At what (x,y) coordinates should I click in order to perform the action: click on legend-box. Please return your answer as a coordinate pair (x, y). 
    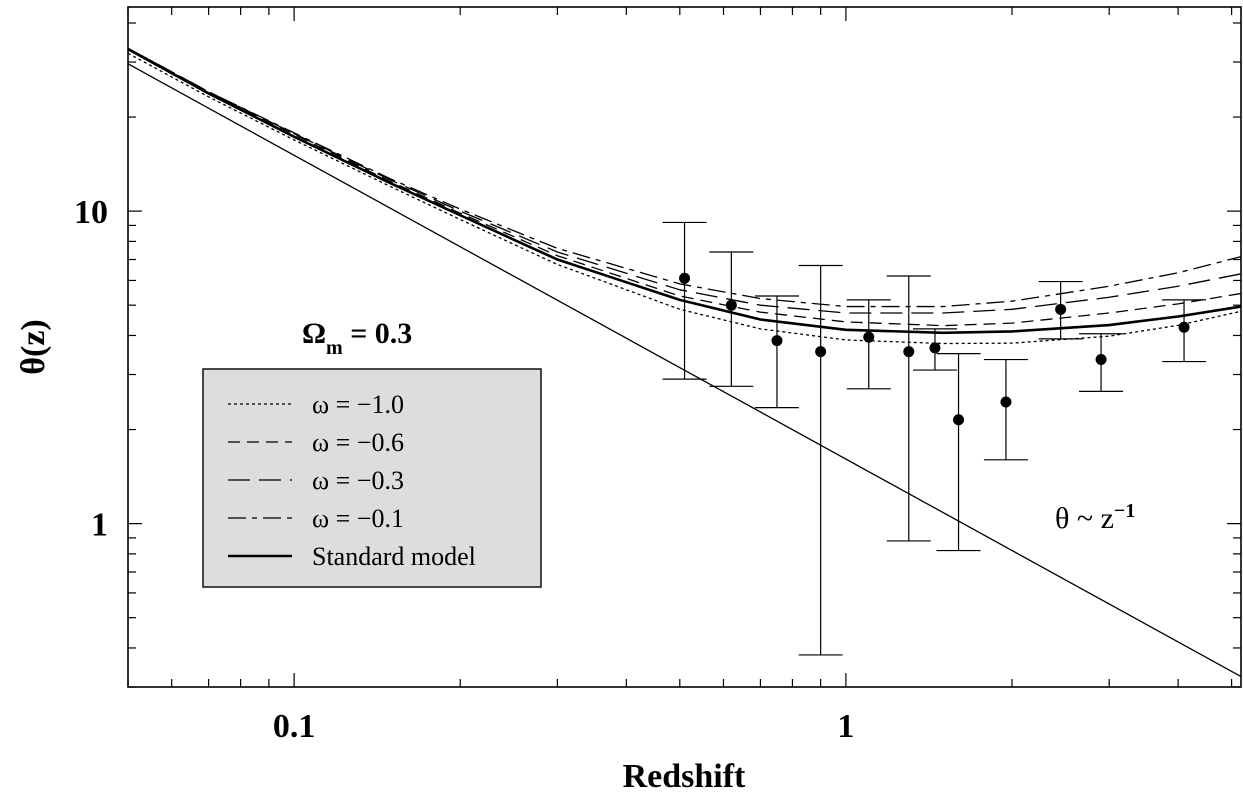
    Looking at the image, I should click on (372, 478).